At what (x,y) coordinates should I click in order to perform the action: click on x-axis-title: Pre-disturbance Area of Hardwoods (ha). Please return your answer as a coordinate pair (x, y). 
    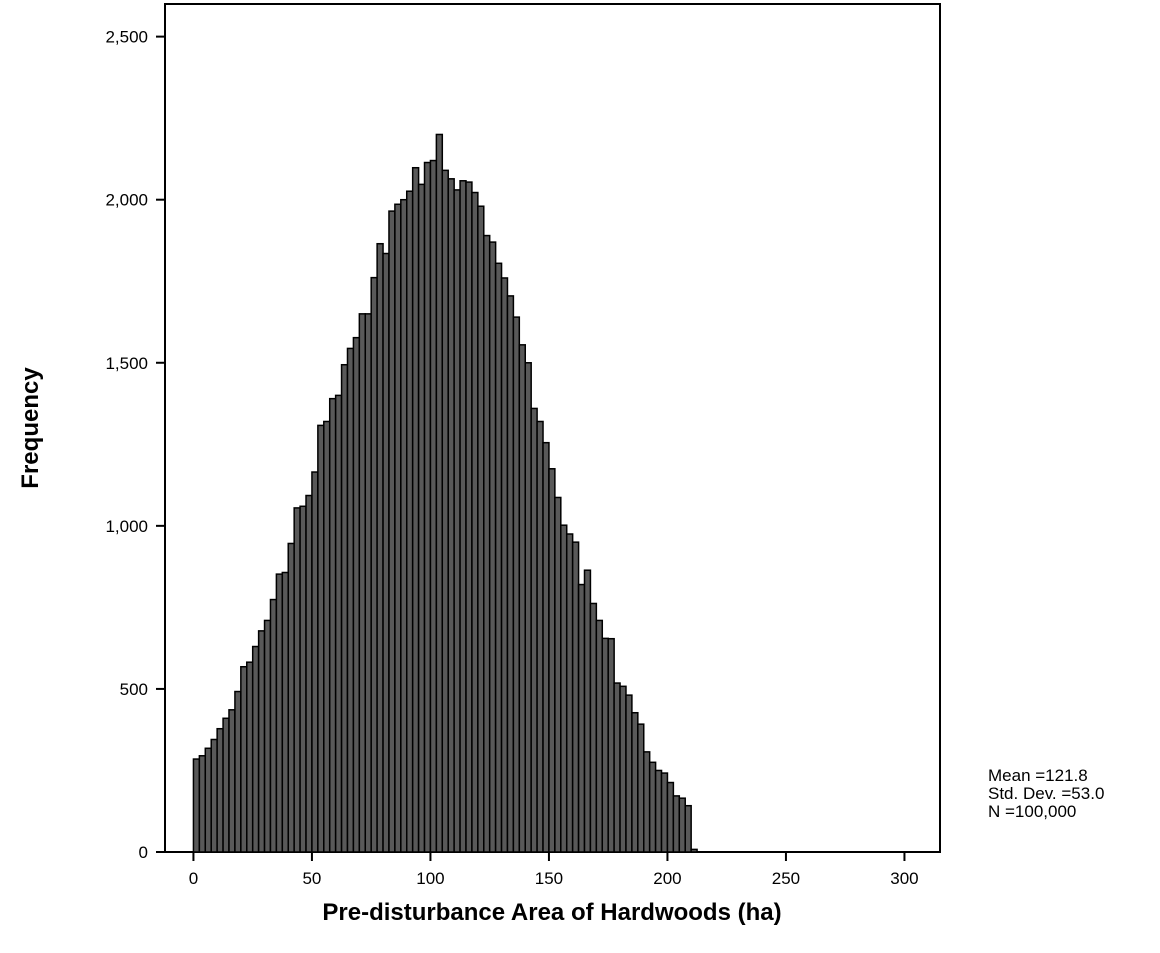
    Looking at the image, I should click on (551, 912).